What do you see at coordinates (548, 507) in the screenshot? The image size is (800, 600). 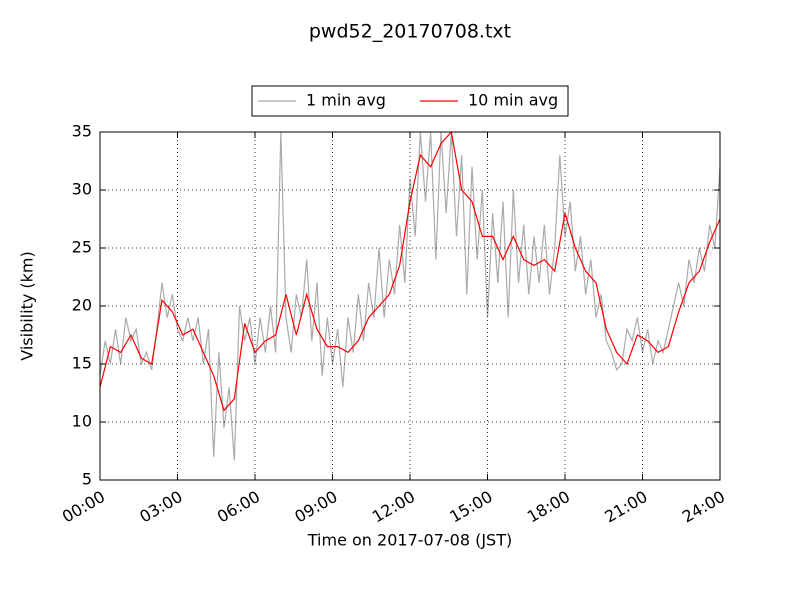 I see `x-tick-label: 18:00` at bounding box center [548, 507].